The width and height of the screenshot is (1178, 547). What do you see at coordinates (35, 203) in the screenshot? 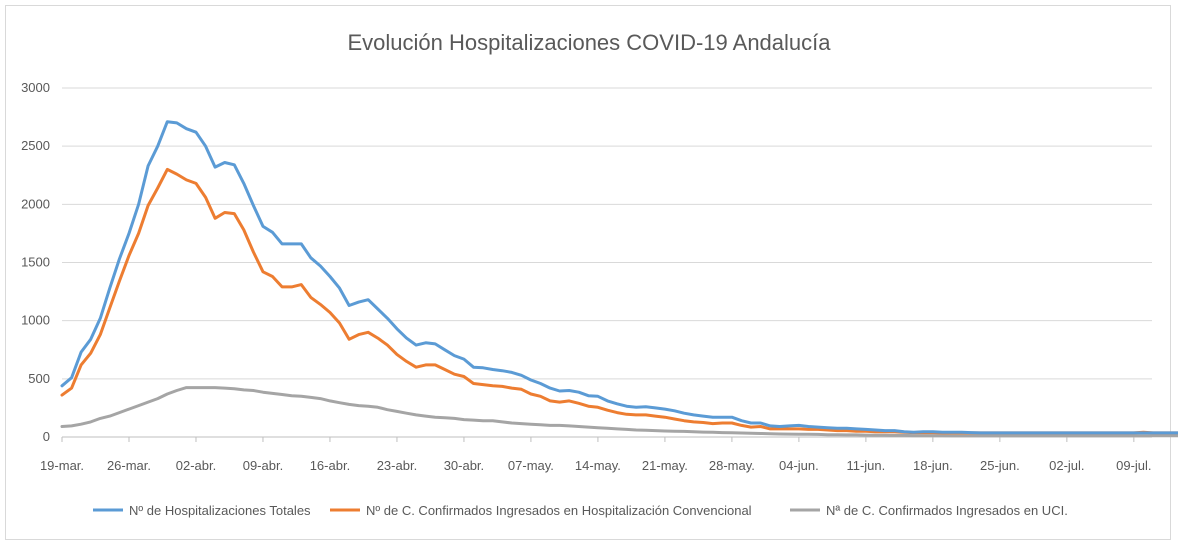
I see `y-tick-label: 2000` at bounding box center [35, 203].